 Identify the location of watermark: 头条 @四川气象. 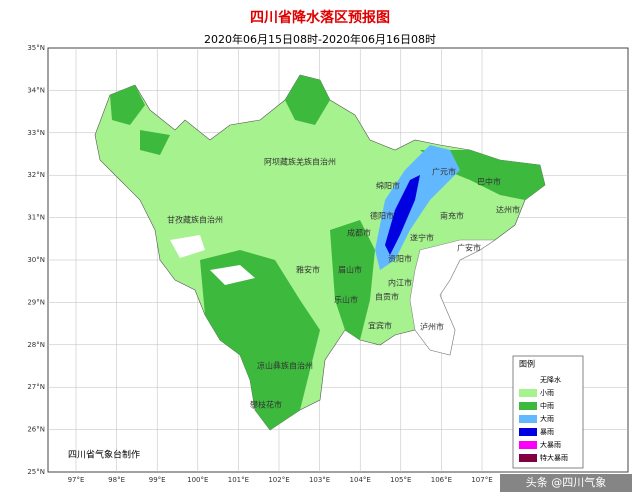
(566, 482).